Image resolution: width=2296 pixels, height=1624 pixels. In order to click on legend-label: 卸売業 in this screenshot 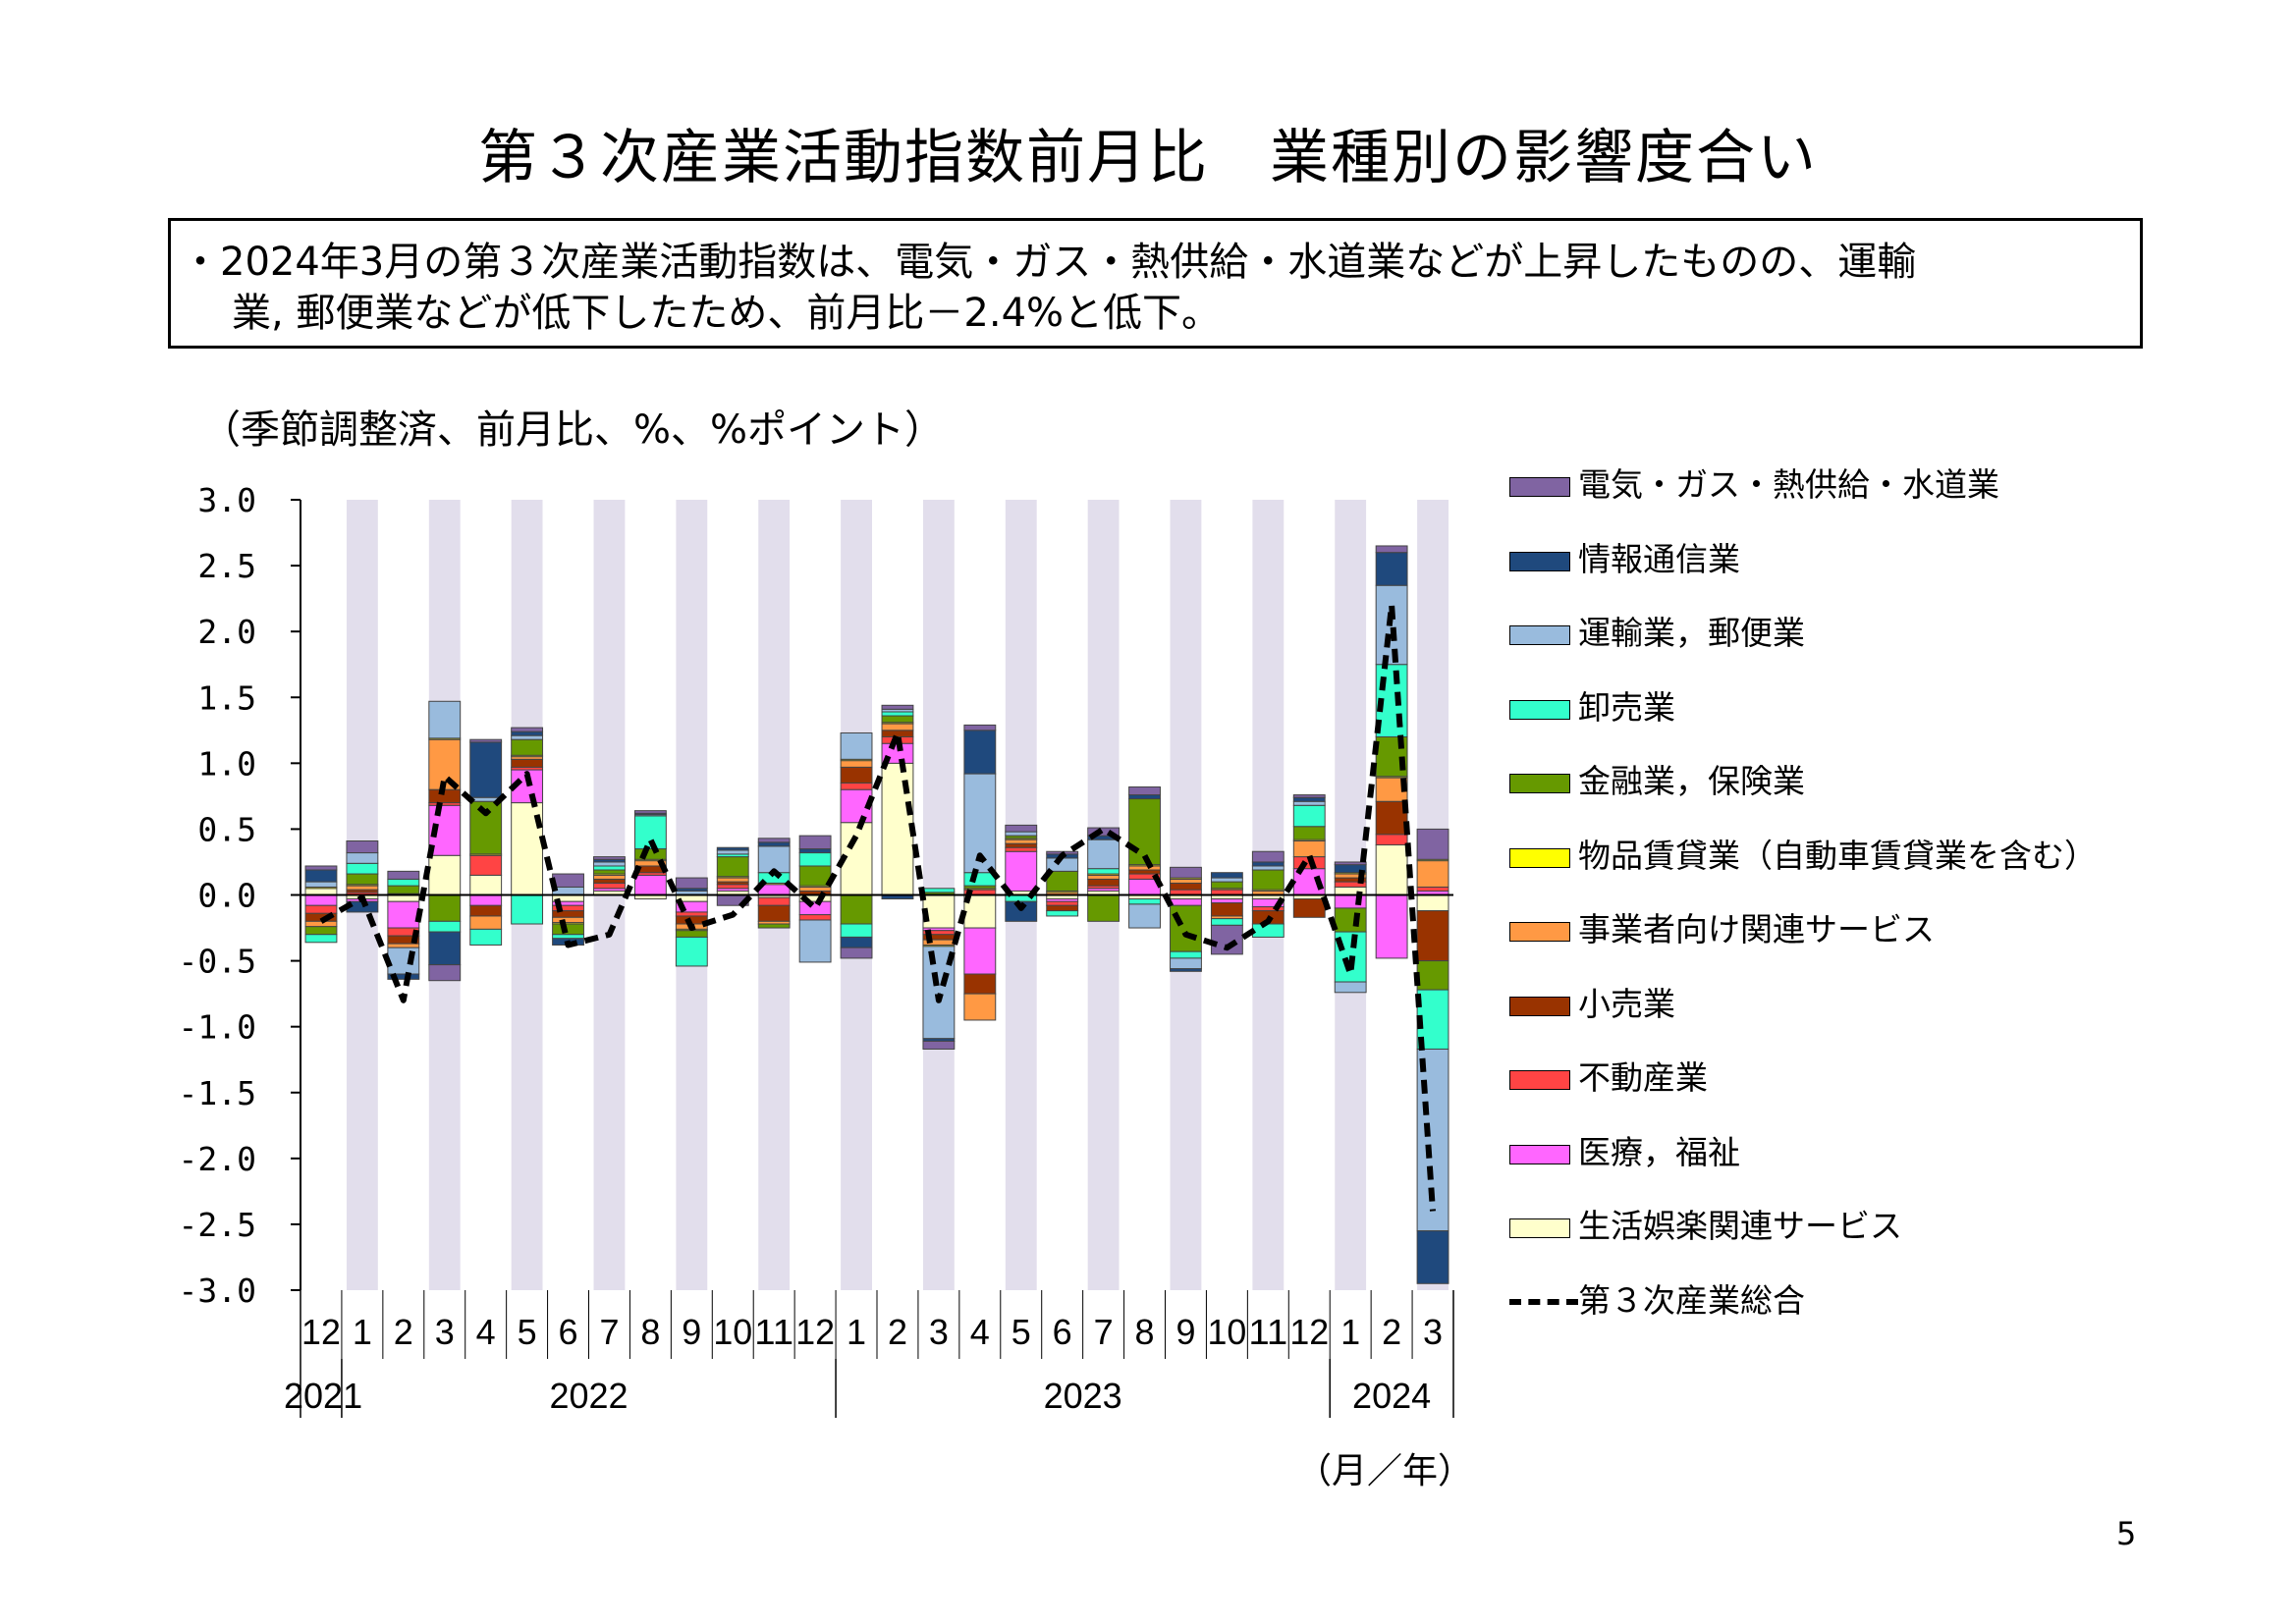, I will do `click(1626, 707)`.